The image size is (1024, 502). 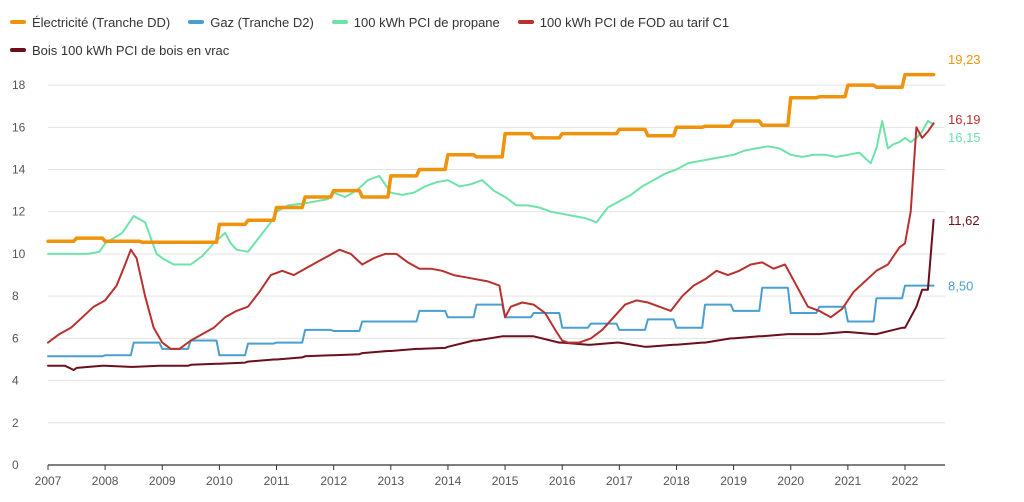 I want to click on legend-label-fod: 100 kWh PCI de FOD au tarif C1, so click(x=634, y=22).